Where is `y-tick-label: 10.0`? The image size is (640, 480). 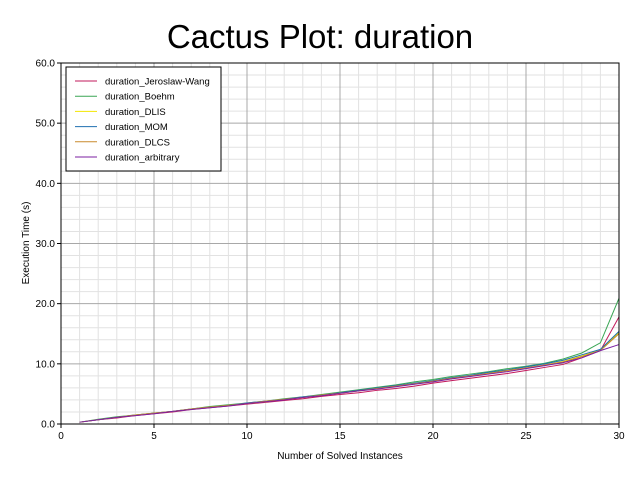 y-tick-label: 10.0 is located at coordinates (46, 364).